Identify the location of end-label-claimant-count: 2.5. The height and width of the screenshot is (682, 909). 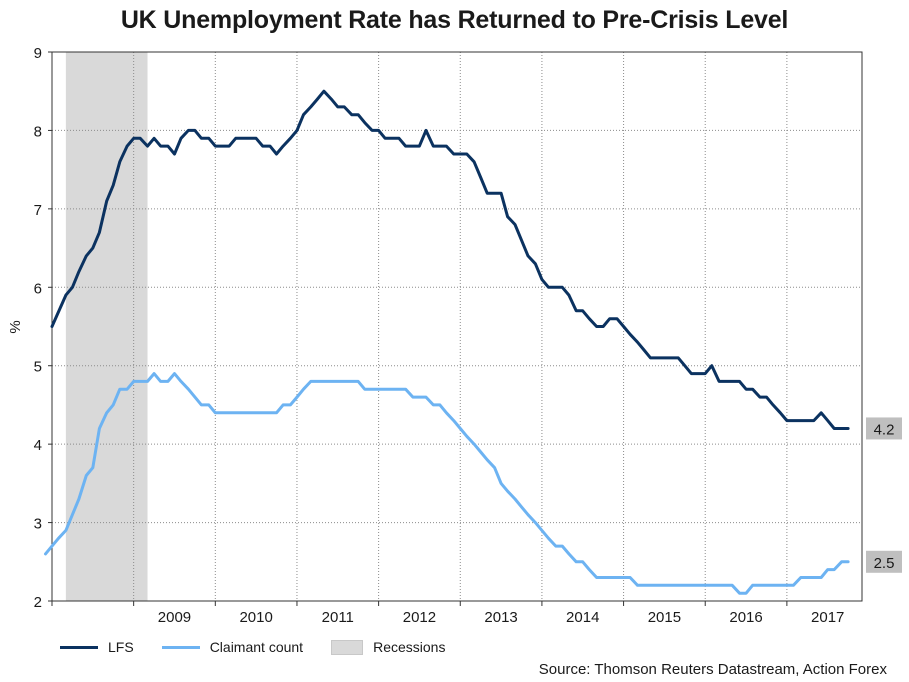
(884, 563).